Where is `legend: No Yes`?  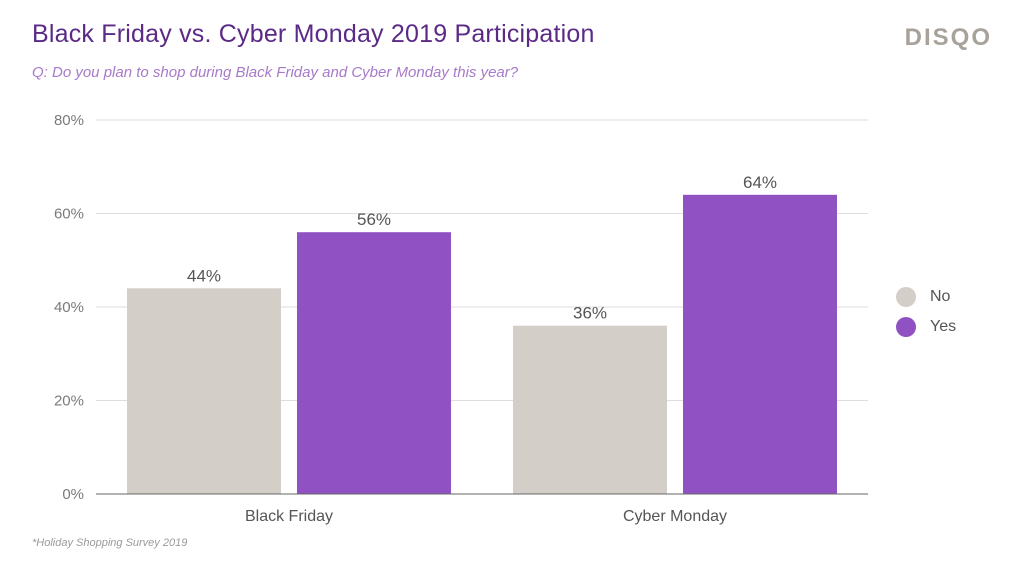 legend: No Yes is located at coordinates (926, 312).